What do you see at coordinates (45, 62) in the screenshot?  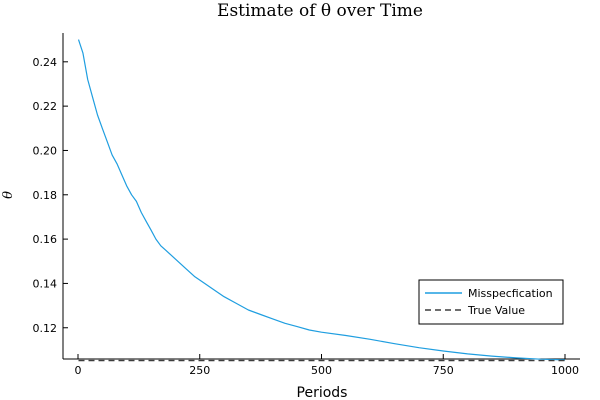 I see `y-tick-label: 0.24` at bounding box center [45, 62].